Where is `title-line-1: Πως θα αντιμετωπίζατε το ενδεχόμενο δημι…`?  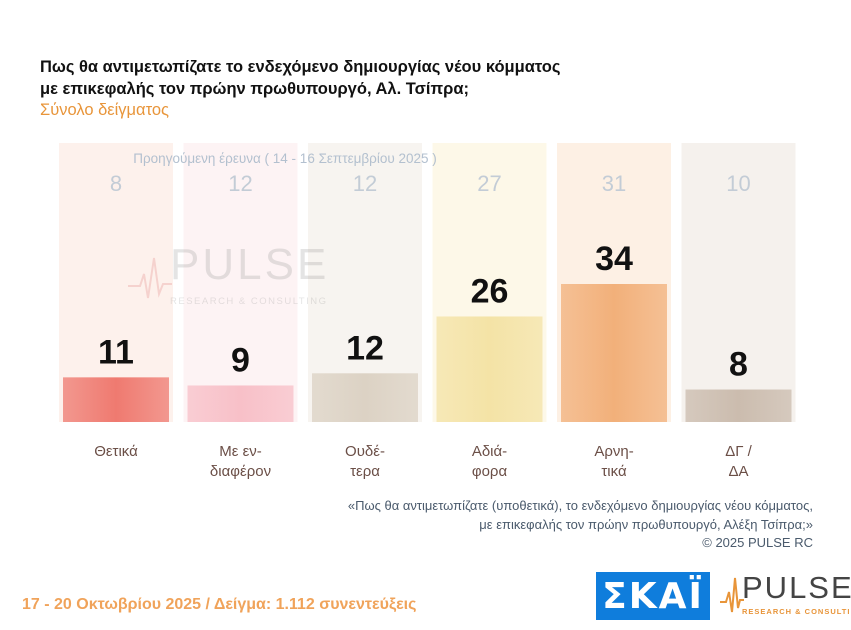 title-line-1: Πως θα αντιμετωπίζατε το ενδεχόμενο δημι… is located at coordinates (300, 67).